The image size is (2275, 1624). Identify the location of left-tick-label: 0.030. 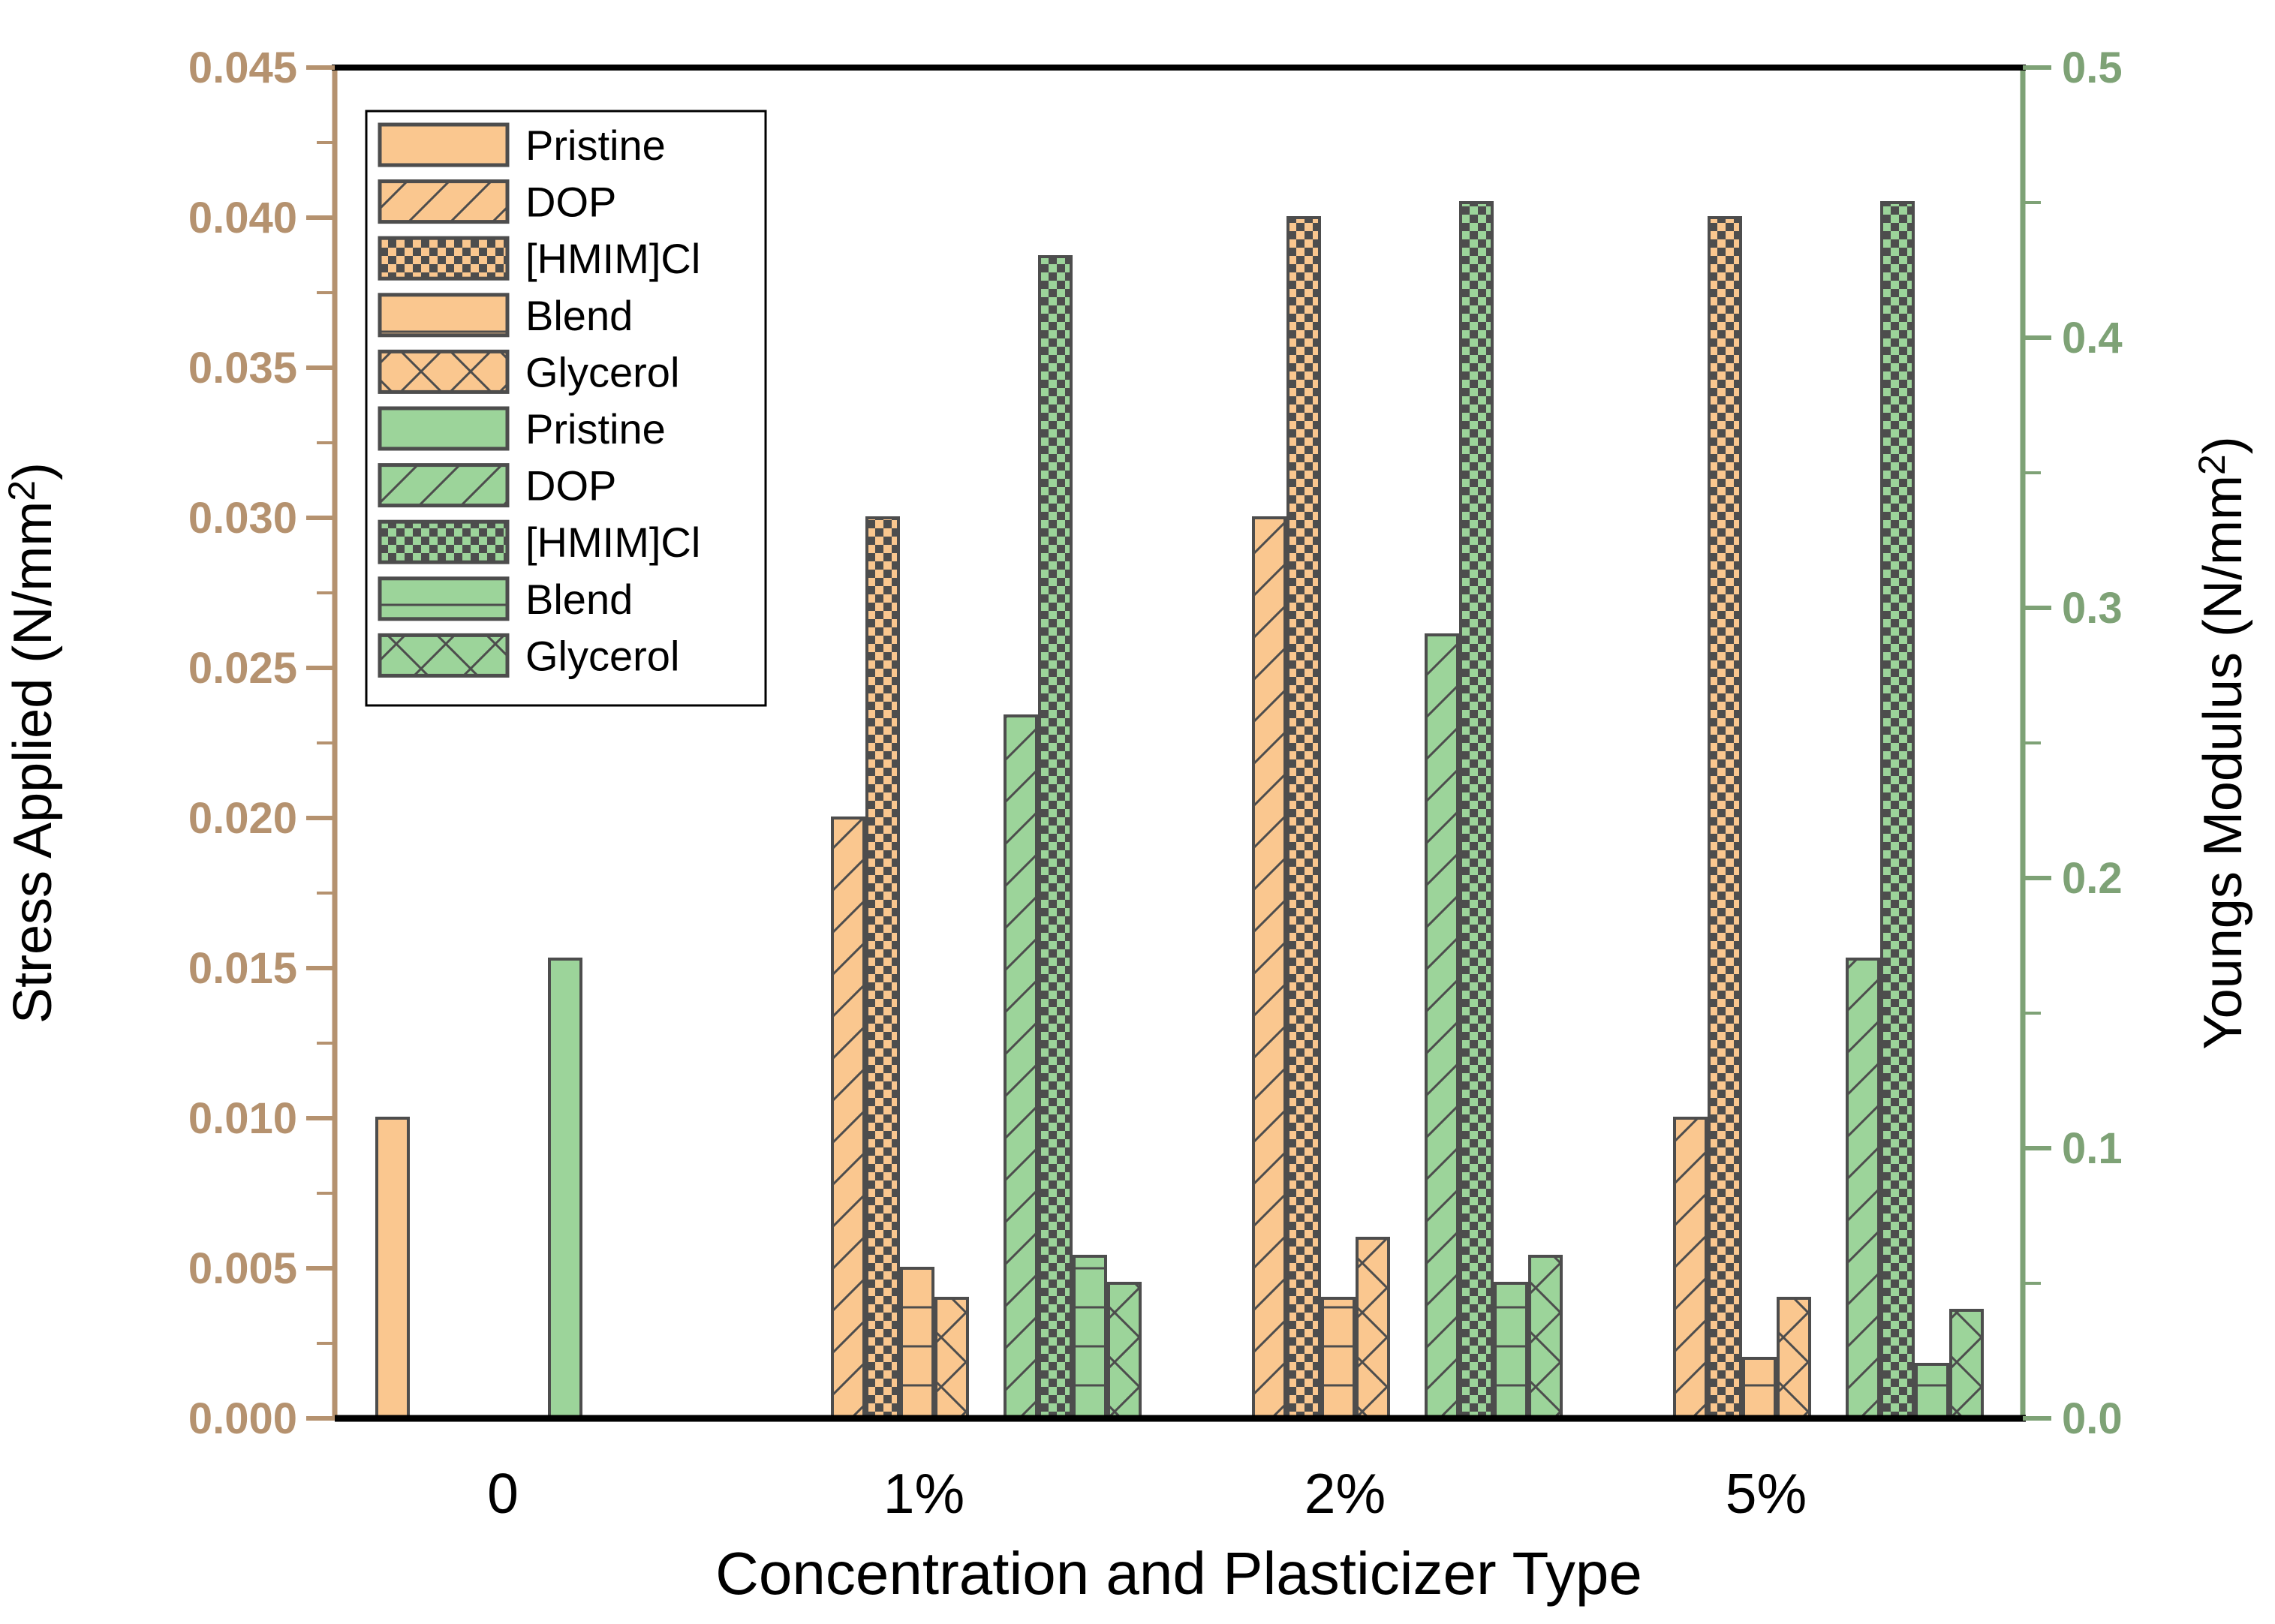
(242, 518).